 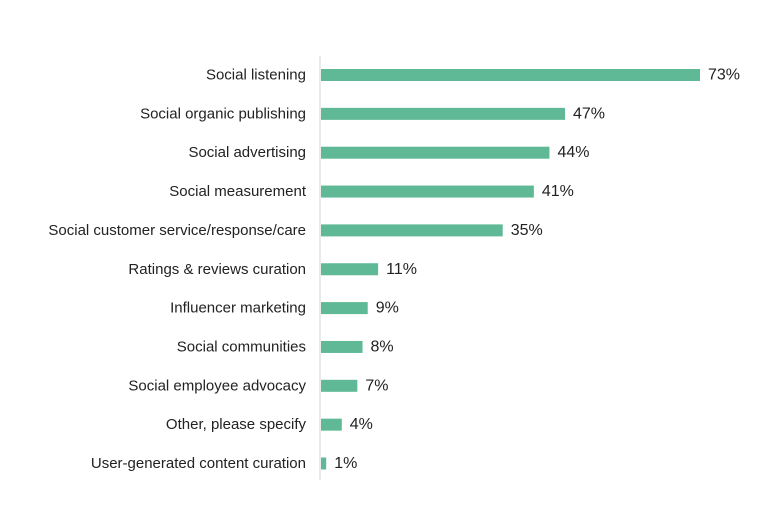 I want to click on category-label: Social measurement, so click(x=238, y=191).